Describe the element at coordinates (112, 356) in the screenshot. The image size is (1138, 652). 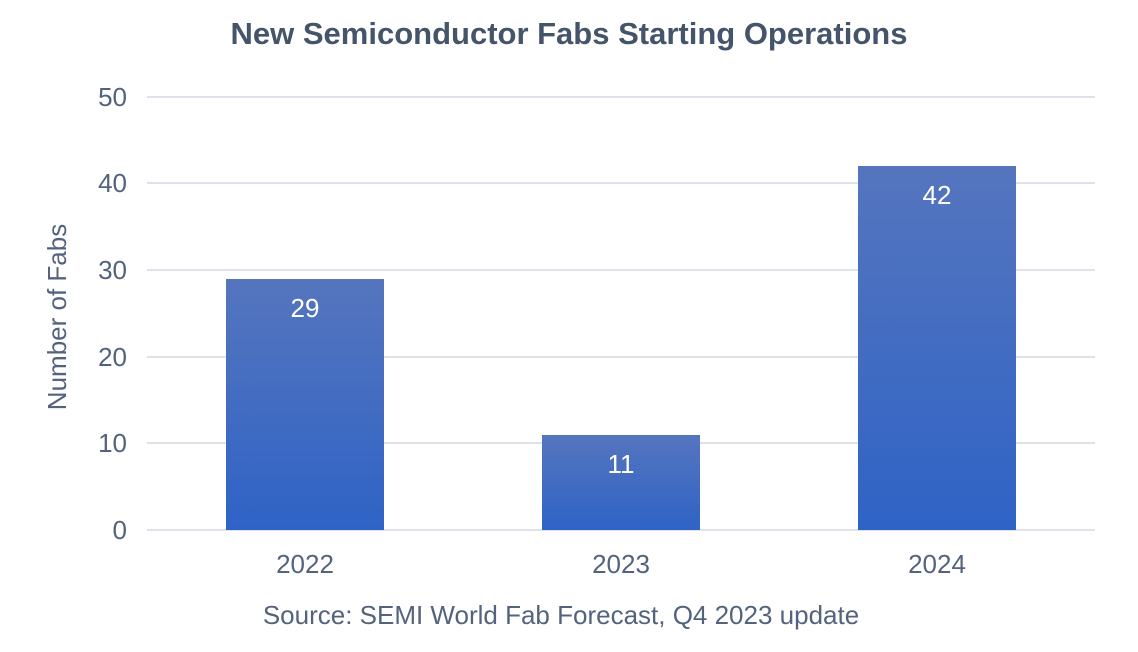
I see `y-tick-label: 20` at that location.